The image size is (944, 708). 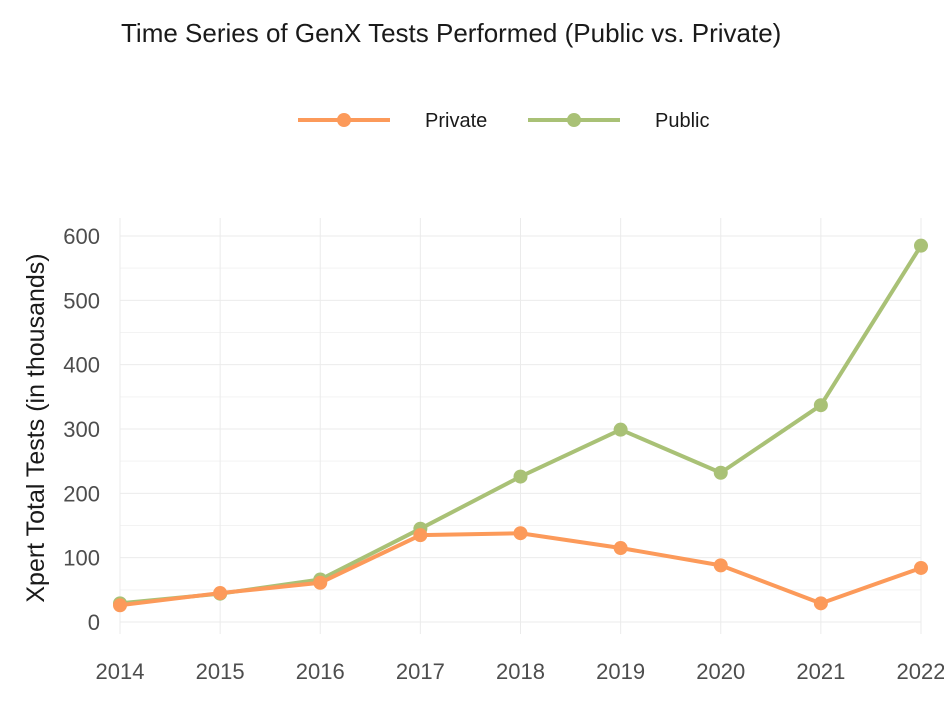 What do you see at coordinates (36, 427) in the screenshot?
I see `y-axis-title: Xpert Total Tests (in thousands)` at bounding box center [36, 427].